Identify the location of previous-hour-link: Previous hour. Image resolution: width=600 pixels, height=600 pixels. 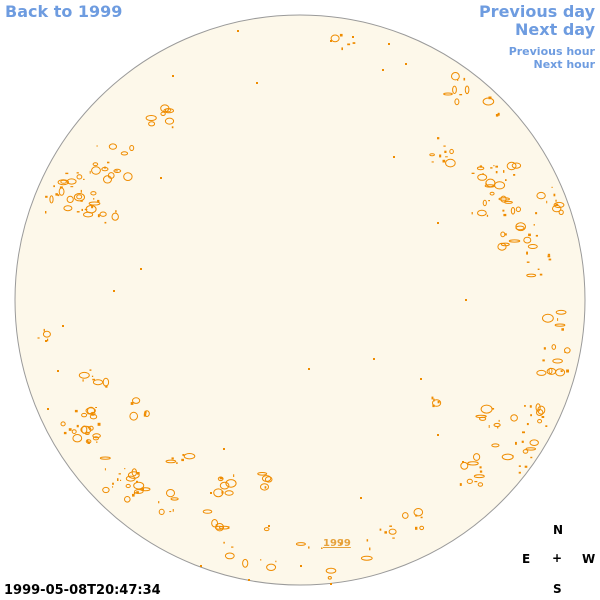
(551, 51).